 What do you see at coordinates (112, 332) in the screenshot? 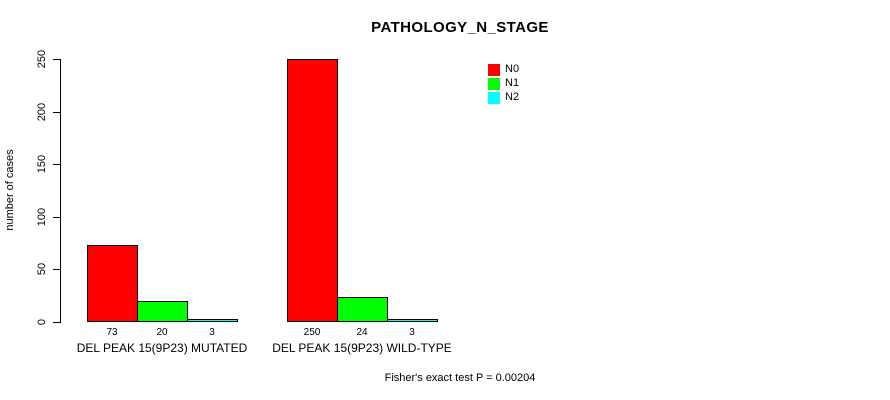
I see `bar-value-label: 73` at bounding box center [112, 332].